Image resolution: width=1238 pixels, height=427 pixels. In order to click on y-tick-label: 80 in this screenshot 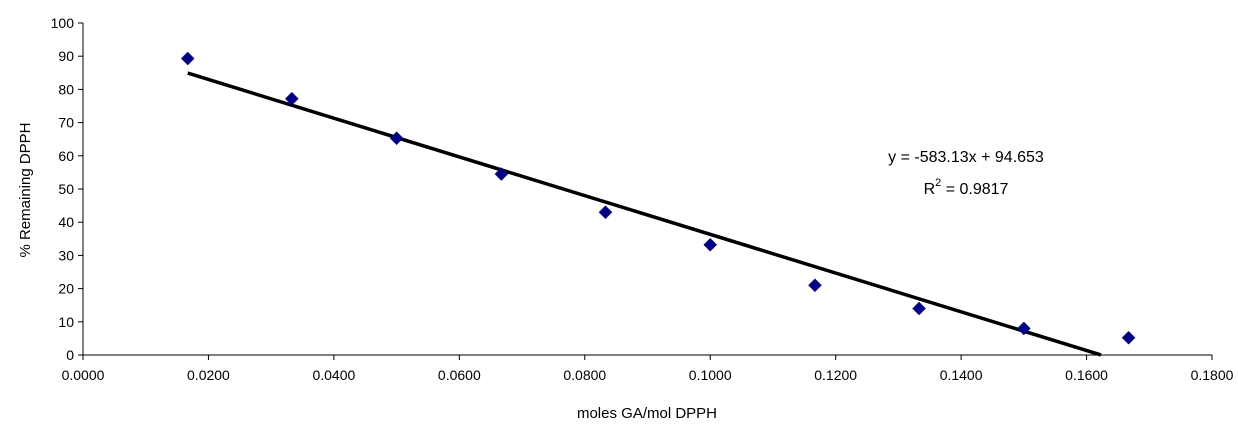, I will do `click(66, 89)`.